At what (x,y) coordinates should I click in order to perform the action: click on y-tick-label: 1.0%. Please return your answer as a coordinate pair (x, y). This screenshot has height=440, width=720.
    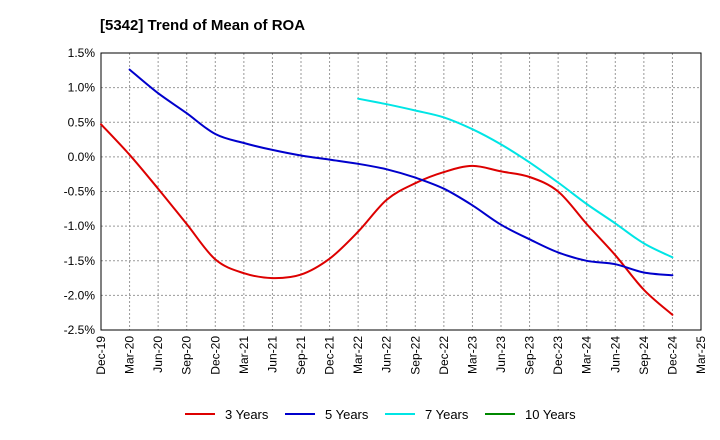
    Looking at the image, I should click on (82, 88).